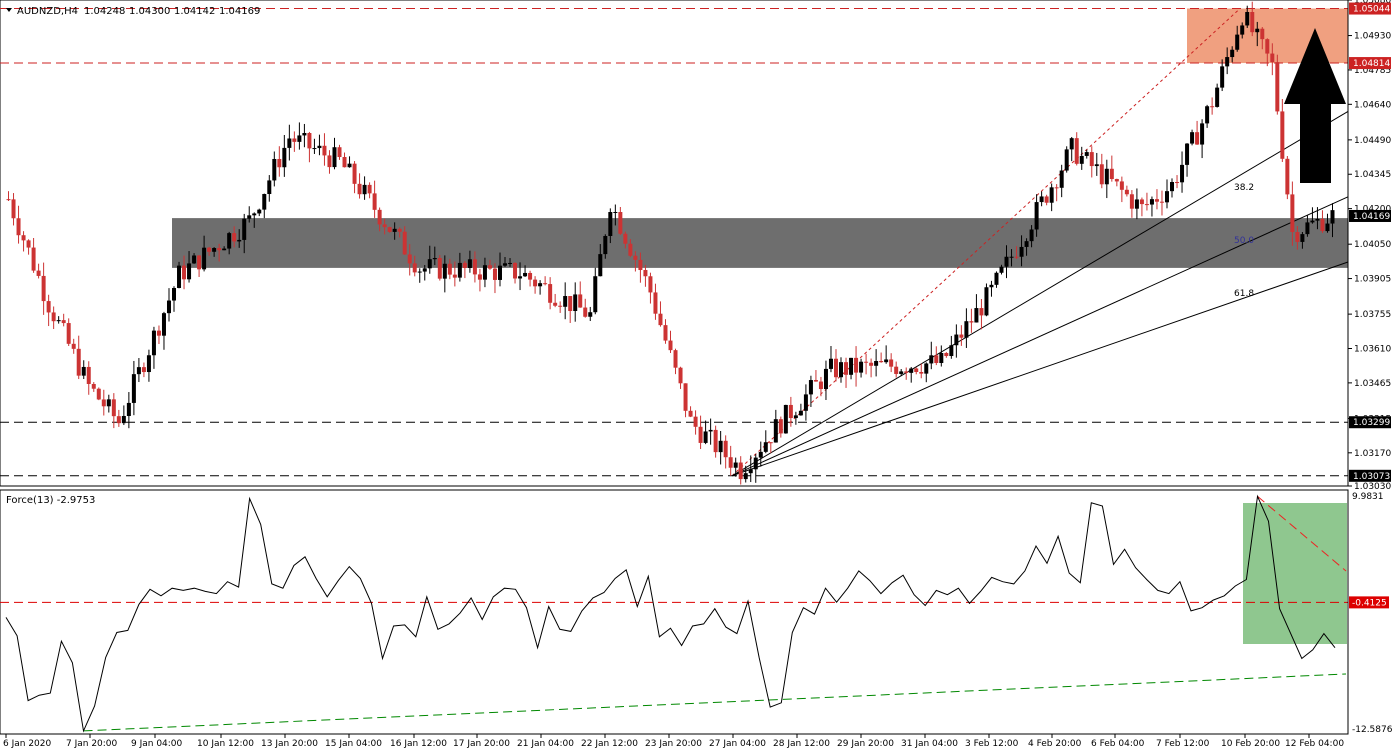 The image size is (1396, 753). I want to click on price-tick-label-13: 1.03170, so click(1372, 454).